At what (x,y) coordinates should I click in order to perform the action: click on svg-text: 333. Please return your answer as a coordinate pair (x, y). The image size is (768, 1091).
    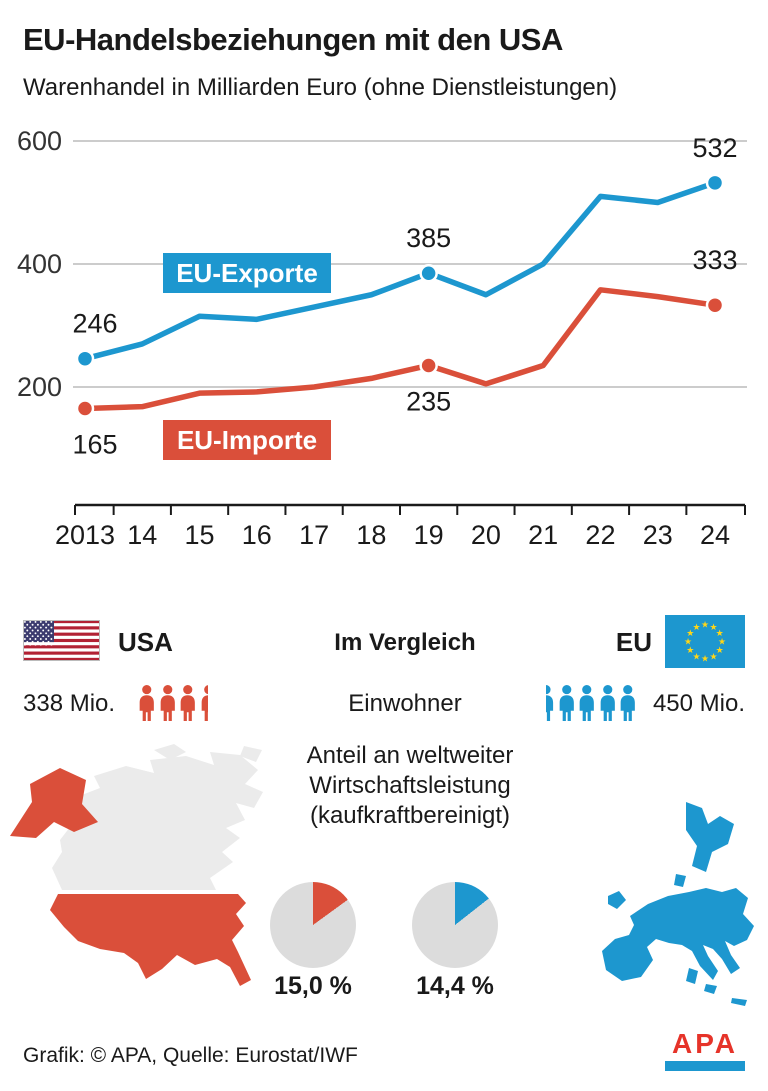
    Looking at the image, I should click on (714, 260).